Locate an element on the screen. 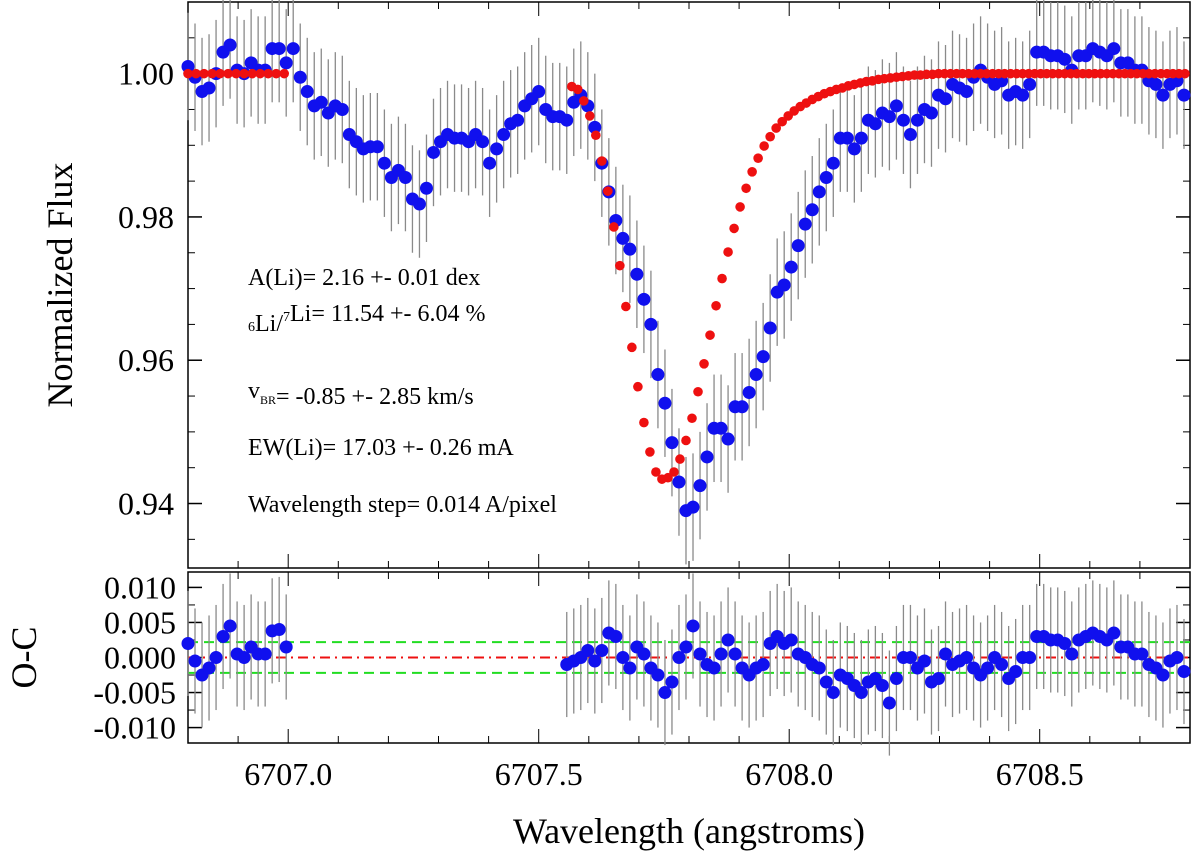  annotation-line: vBR= -0.85 +- 2.85 km/s is located at coordinates (361, 394).